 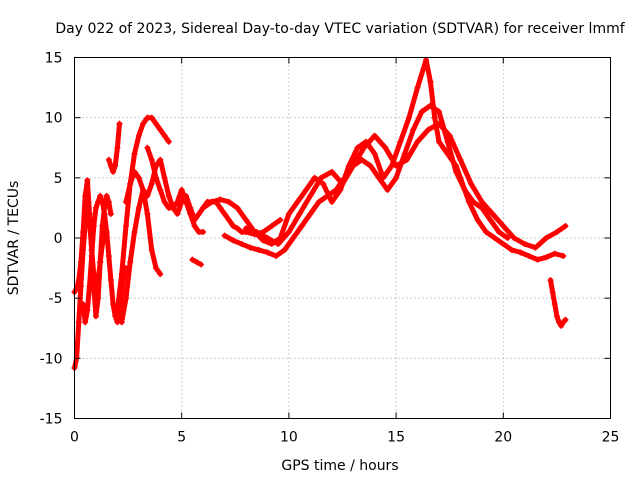 I want to click on y-tick-label: 0, so click(x=58, y=239).